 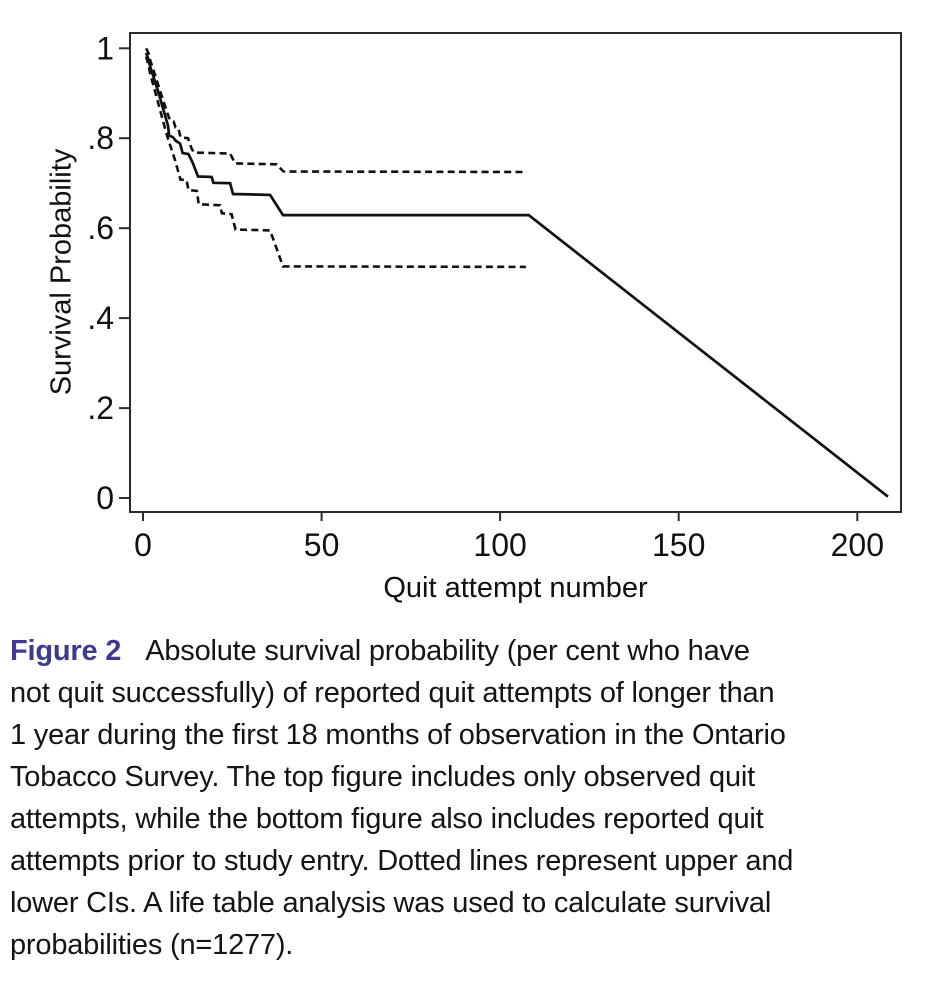 I want to click on figure-caption-label: Figure 2, so click(x=66, y=651).